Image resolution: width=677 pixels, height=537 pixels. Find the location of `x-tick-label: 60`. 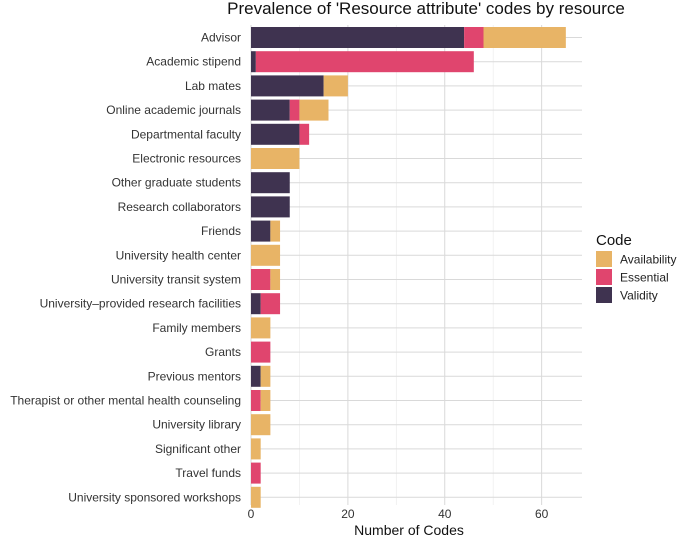

x-tick-label: 60 is located at coordinates (542, 514).